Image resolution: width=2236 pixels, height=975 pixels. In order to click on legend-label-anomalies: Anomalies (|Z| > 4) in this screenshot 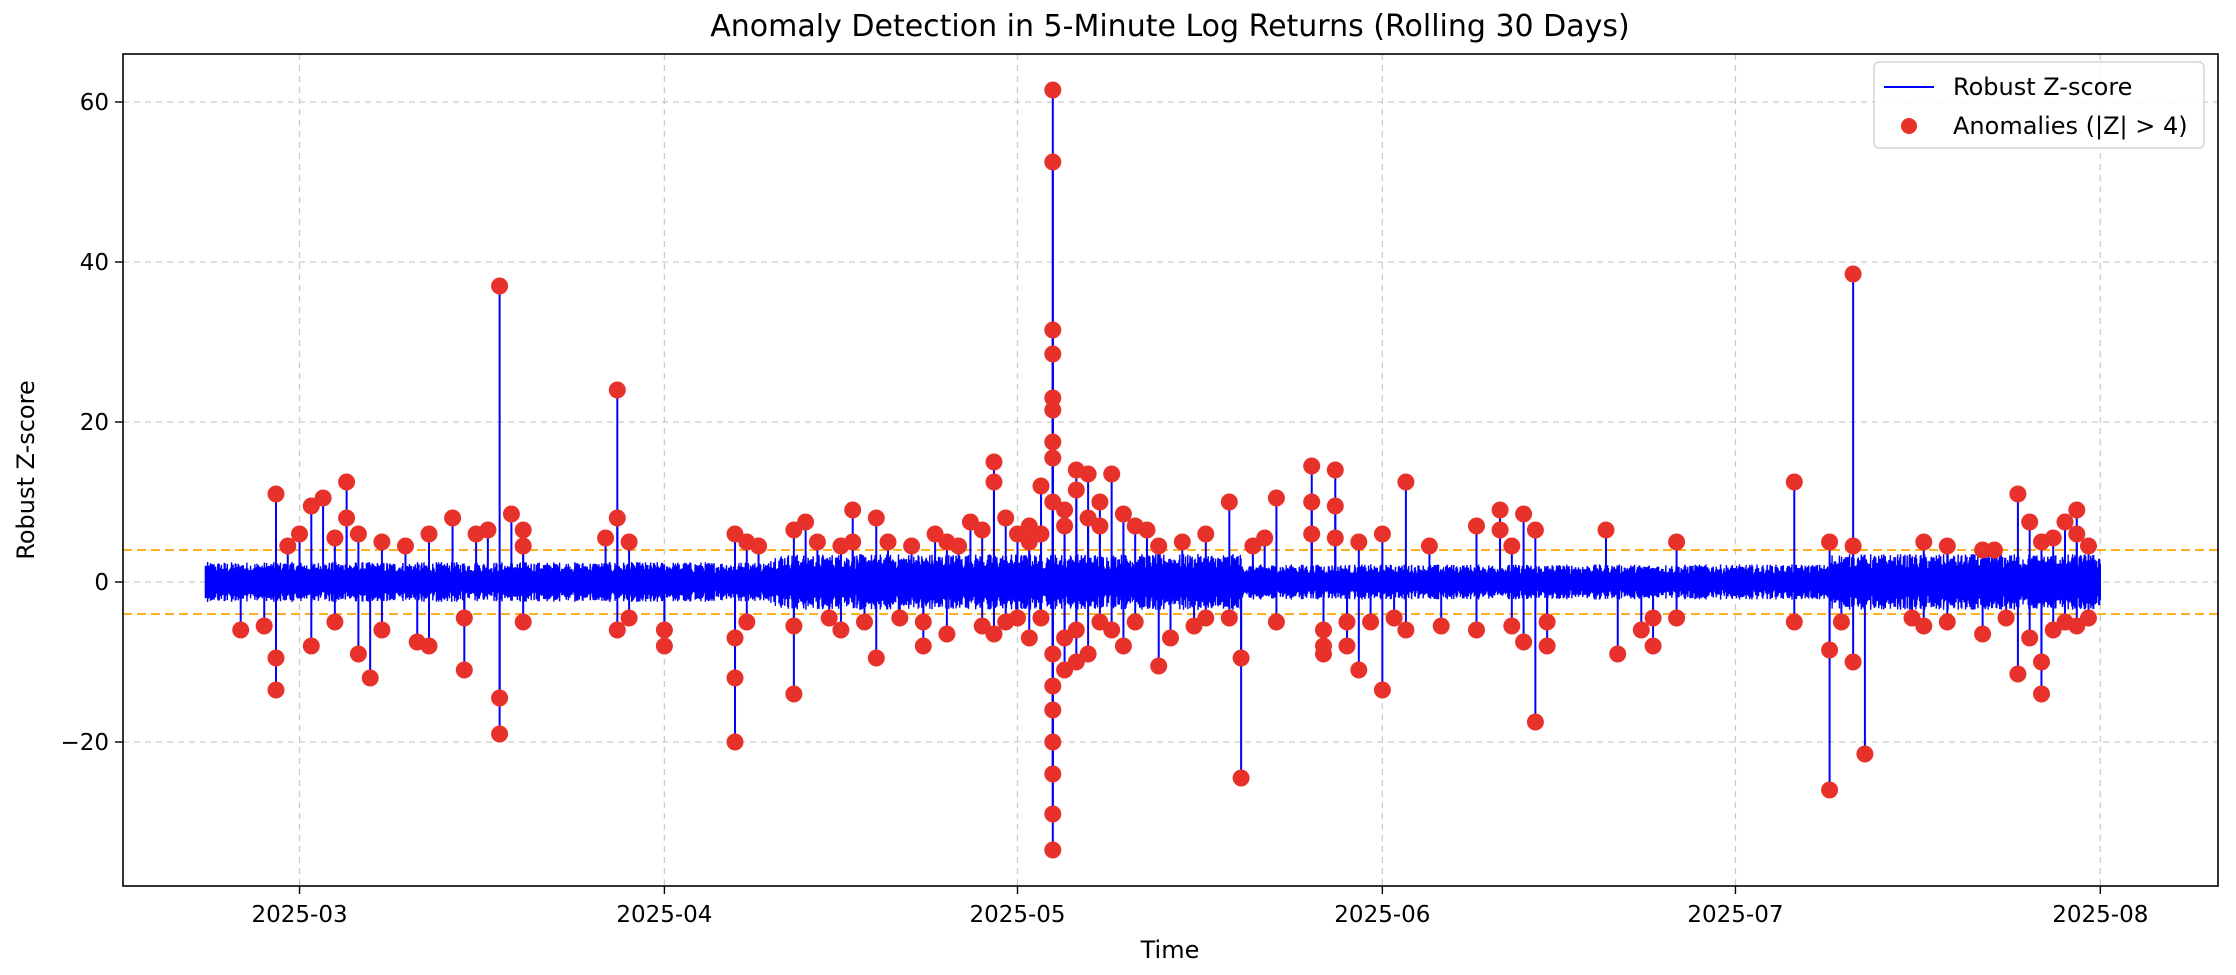, I will do `click(2070, 126)`.